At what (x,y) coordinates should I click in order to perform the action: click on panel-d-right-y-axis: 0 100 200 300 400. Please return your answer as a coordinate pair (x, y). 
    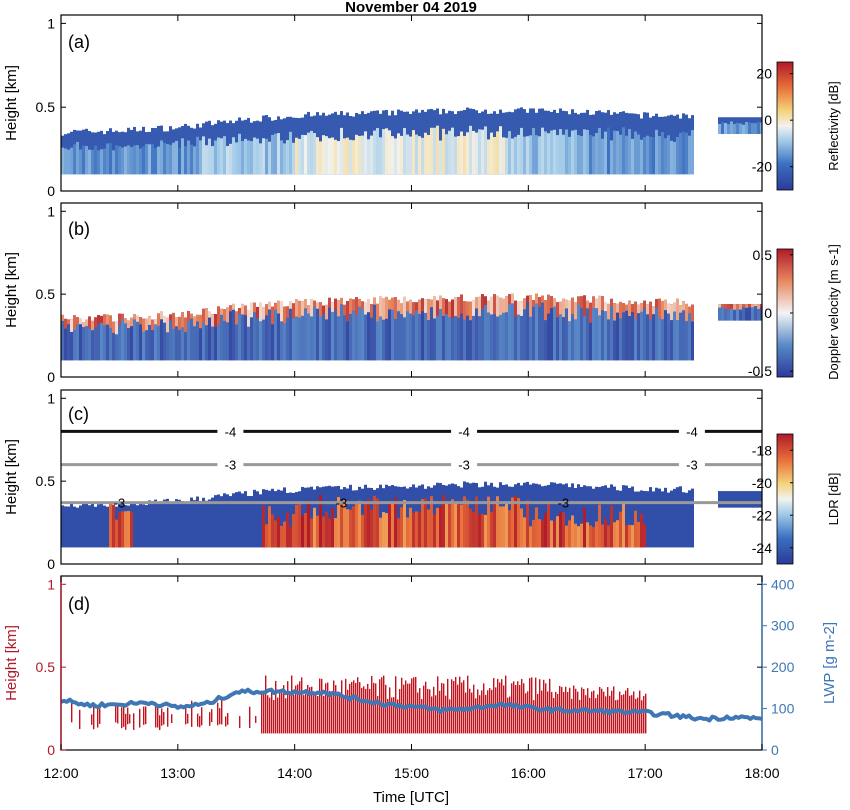
    Looking at the image, I should click on (778, 667).